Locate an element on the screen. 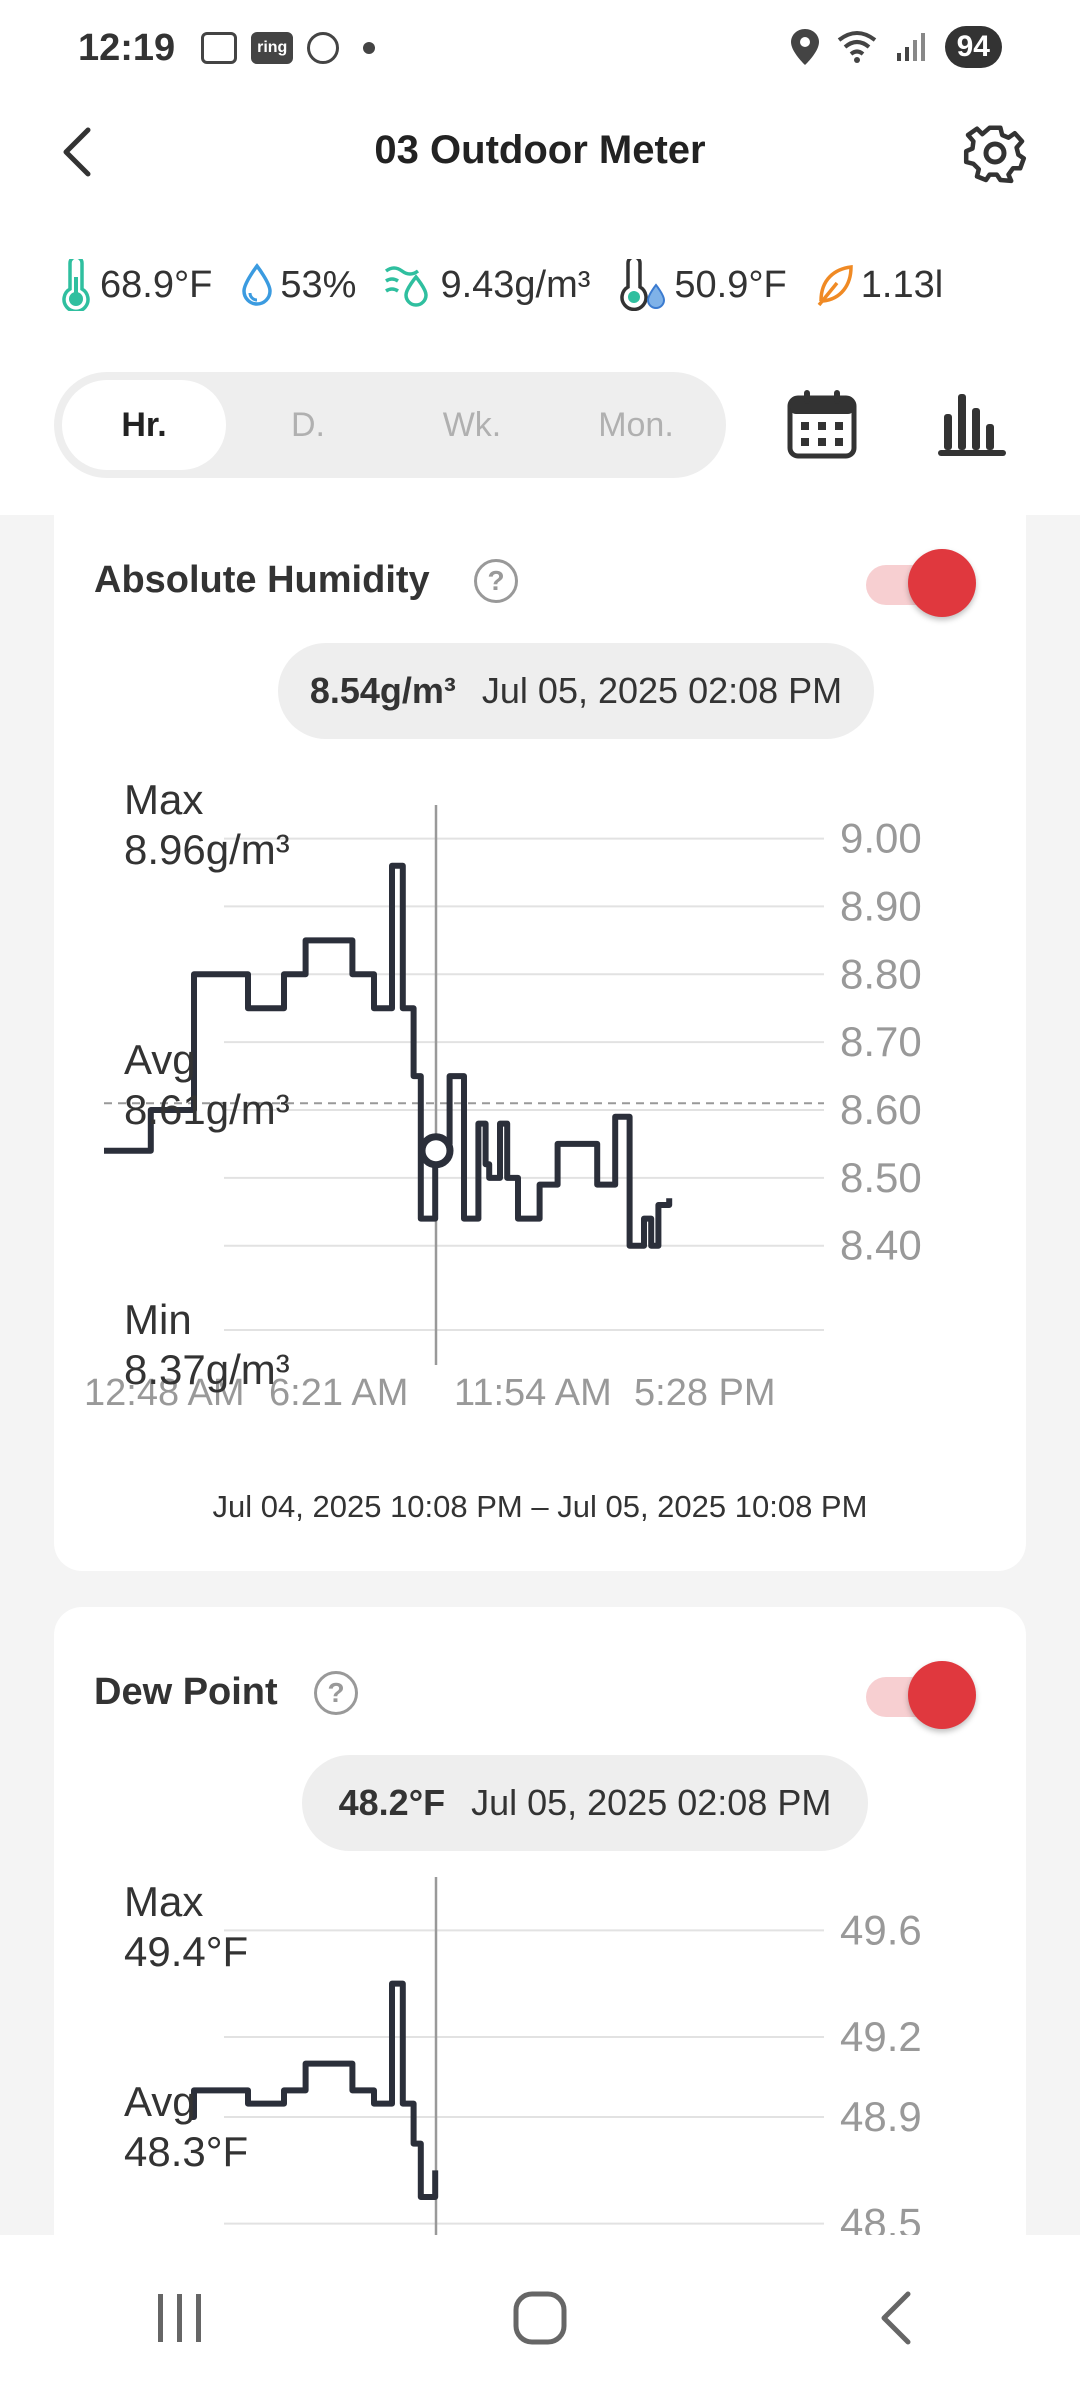 The width and height of the screenshot is (1080, 2400). max-value: 8.96g/m³ is located at coordinates (207, 849).